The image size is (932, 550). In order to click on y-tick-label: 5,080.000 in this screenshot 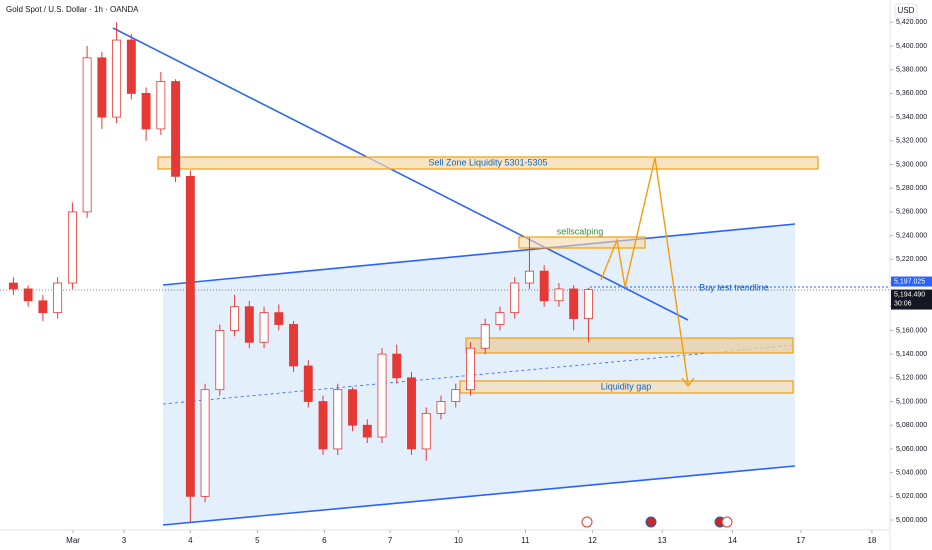, I will do `click(911, 425)`.